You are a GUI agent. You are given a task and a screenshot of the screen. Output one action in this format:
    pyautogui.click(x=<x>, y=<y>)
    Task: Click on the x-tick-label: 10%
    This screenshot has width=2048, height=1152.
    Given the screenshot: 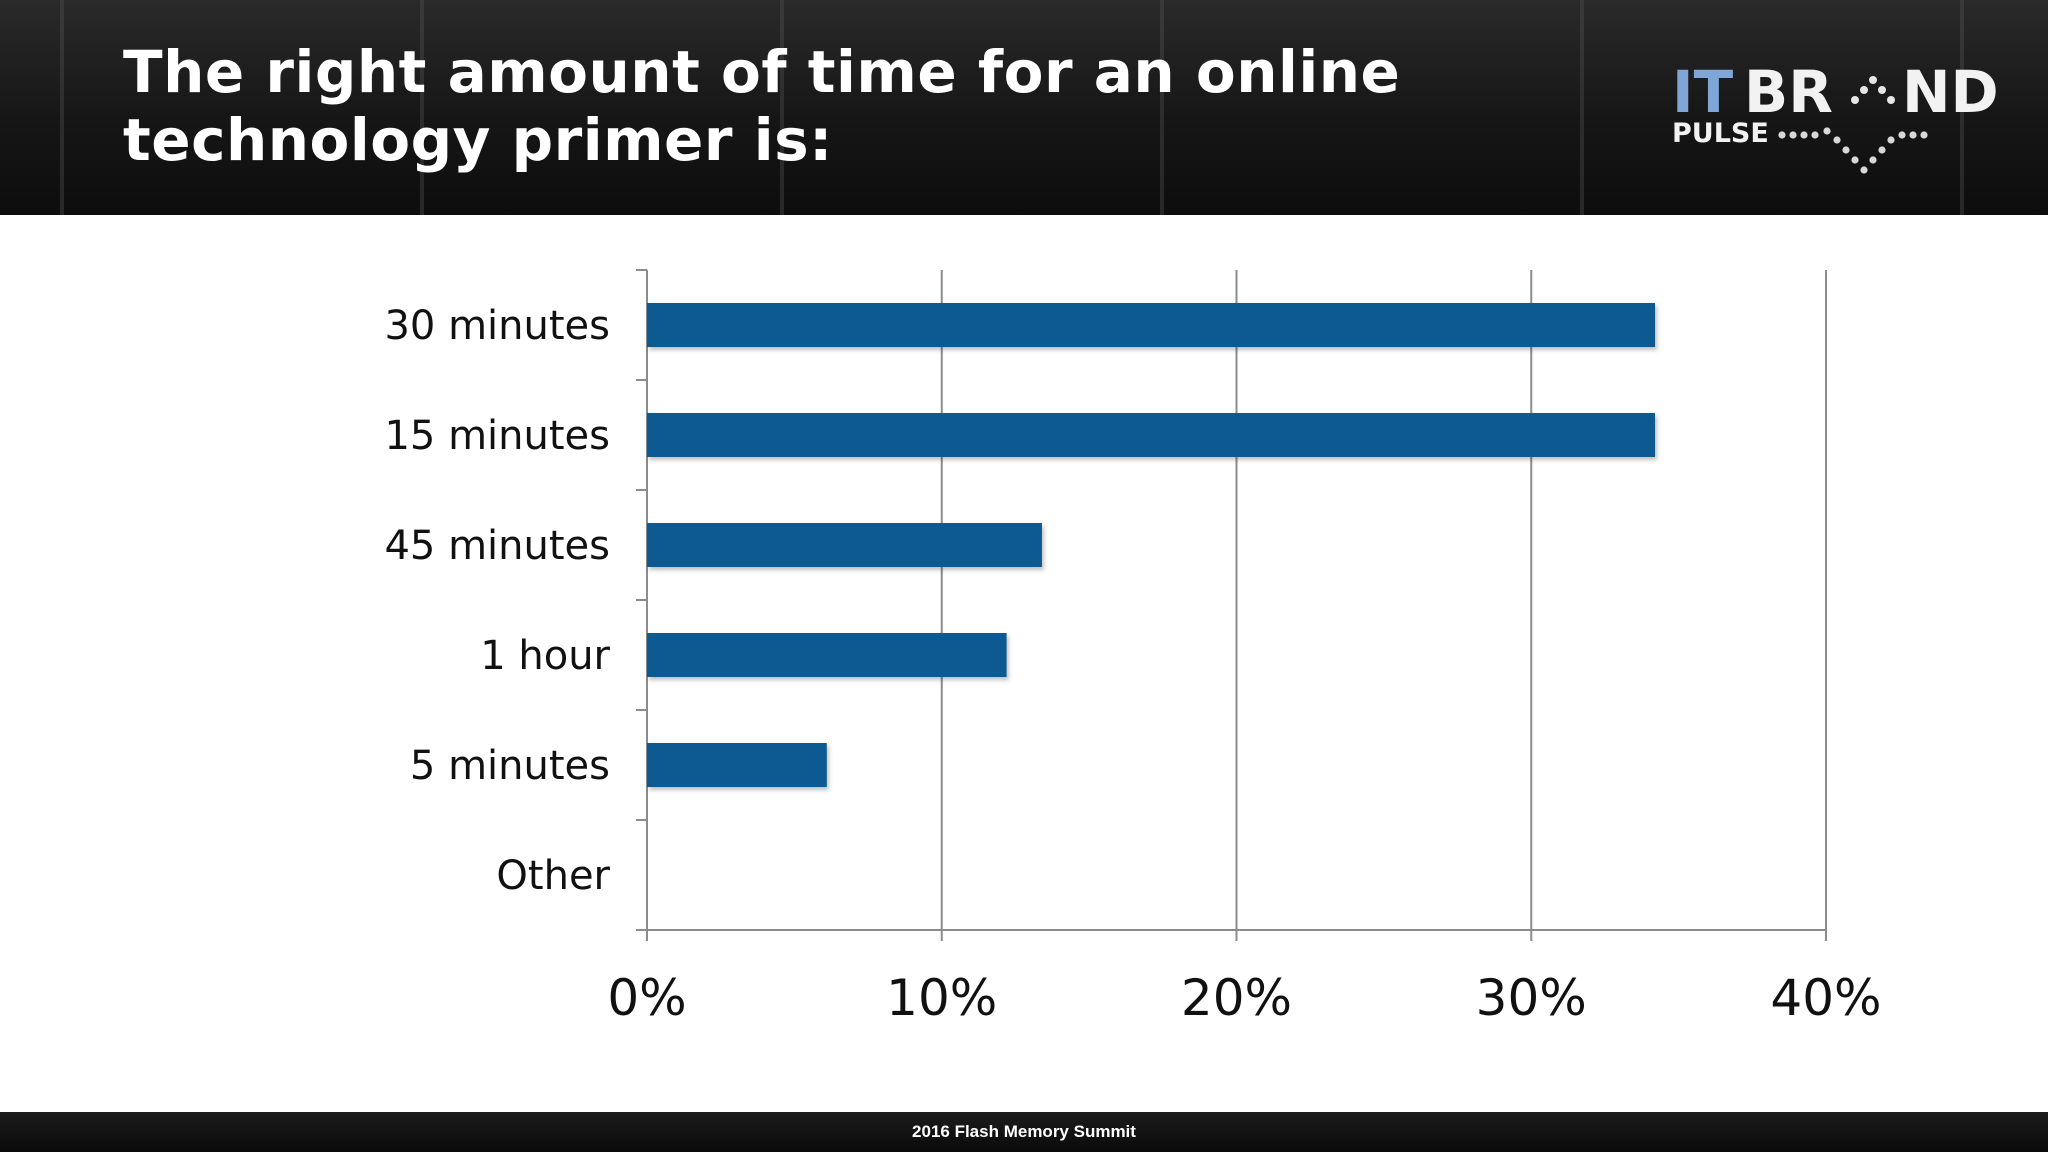 What is the action you would take?
    pyautogui.click(x=941, y=998)
    